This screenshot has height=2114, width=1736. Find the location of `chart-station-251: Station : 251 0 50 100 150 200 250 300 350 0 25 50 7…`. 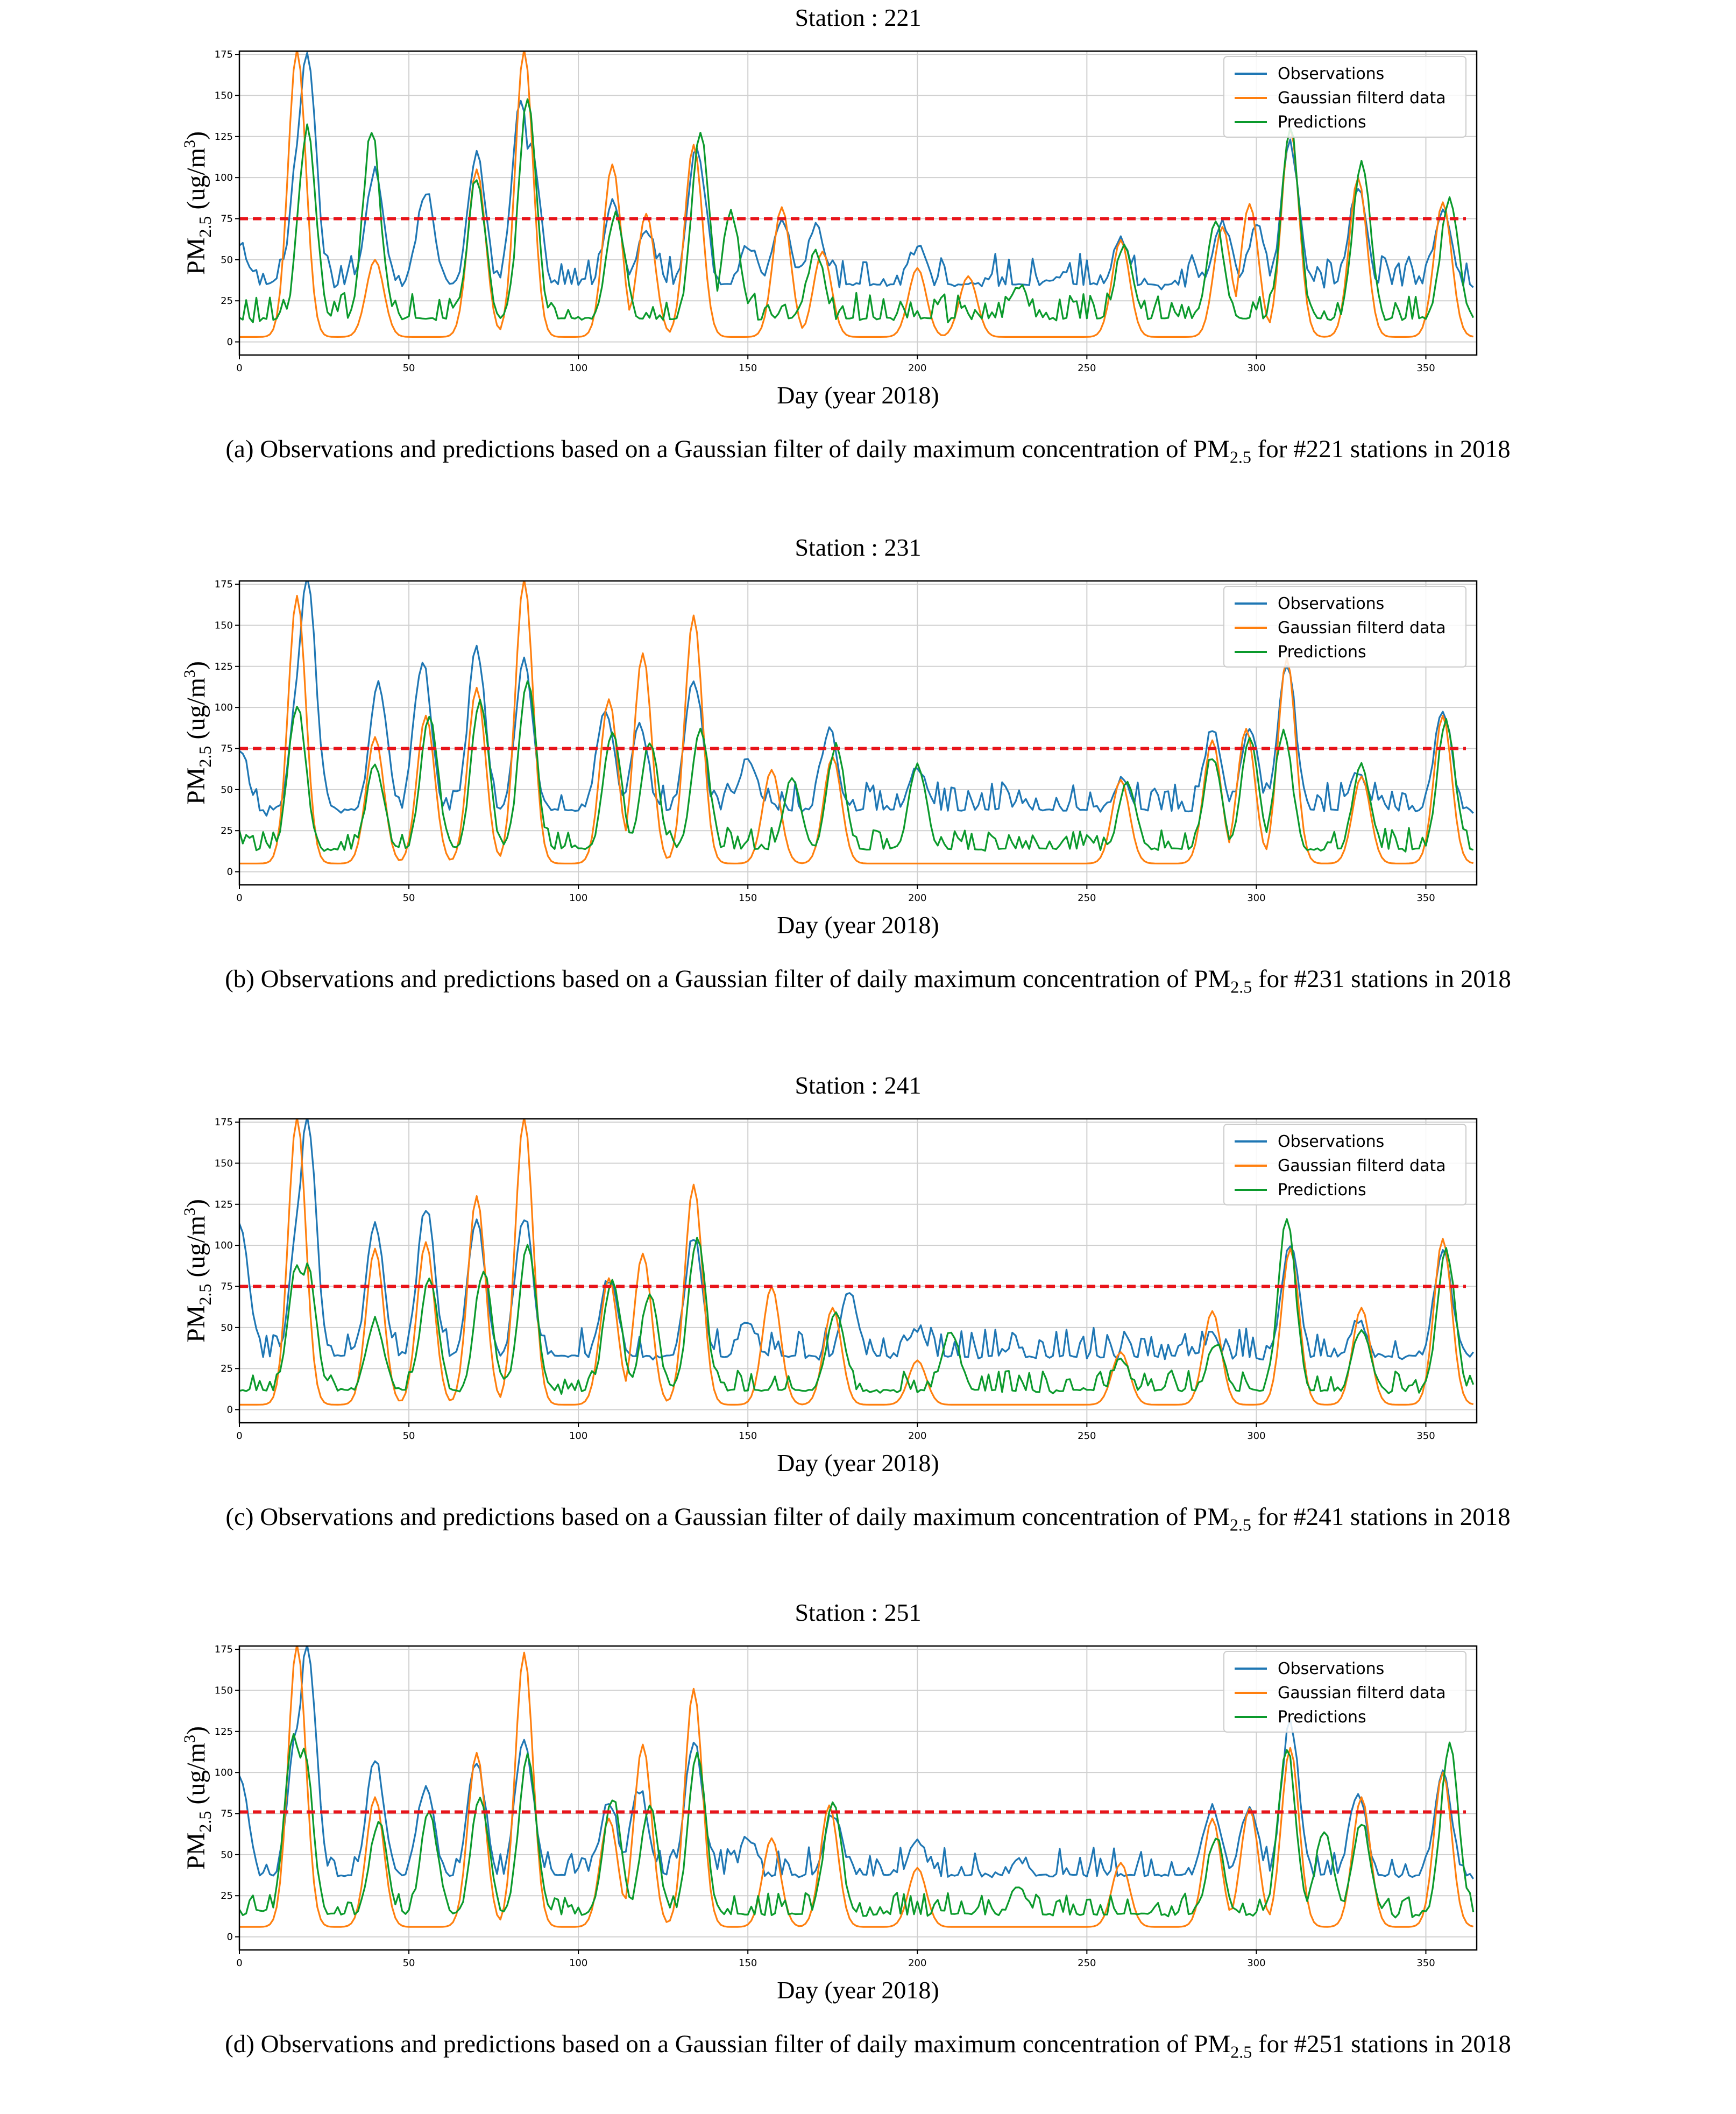

chart-station-251: Station : 251 0 50 100 150 200 250 300 350 0 25 50 7… is located at coordinates (829, 1801).